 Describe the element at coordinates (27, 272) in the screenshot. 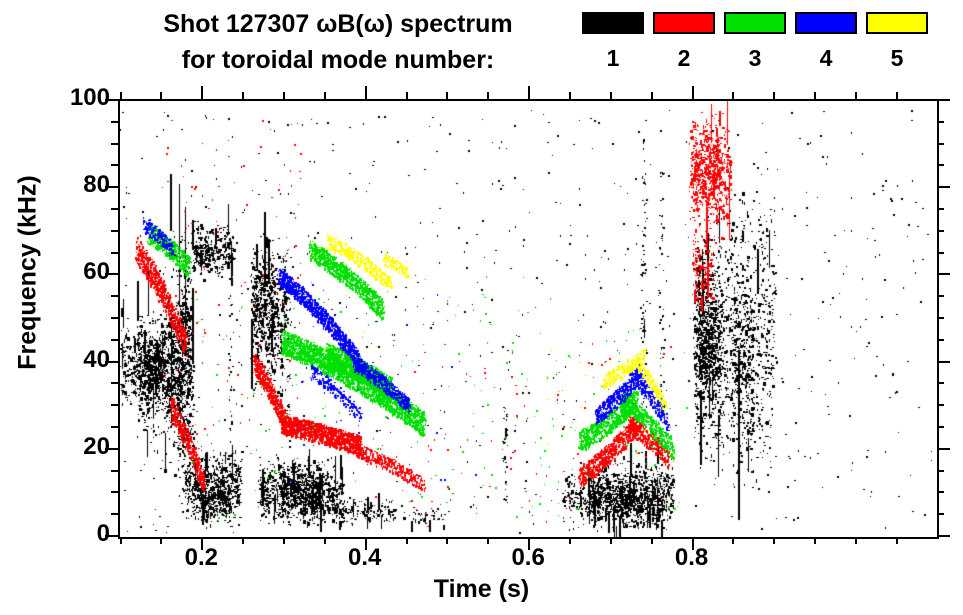

I see `y-axis-label: Frequency (kHz)` at that location.